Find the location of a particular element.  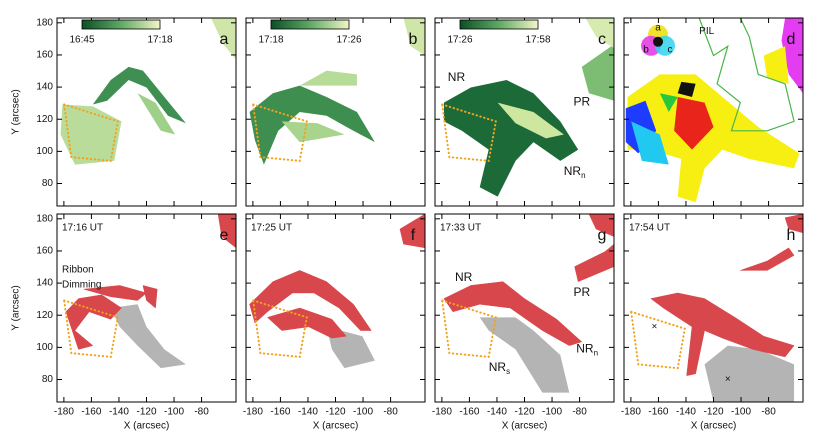

annotation: NR is located at coordinates (464, 277).